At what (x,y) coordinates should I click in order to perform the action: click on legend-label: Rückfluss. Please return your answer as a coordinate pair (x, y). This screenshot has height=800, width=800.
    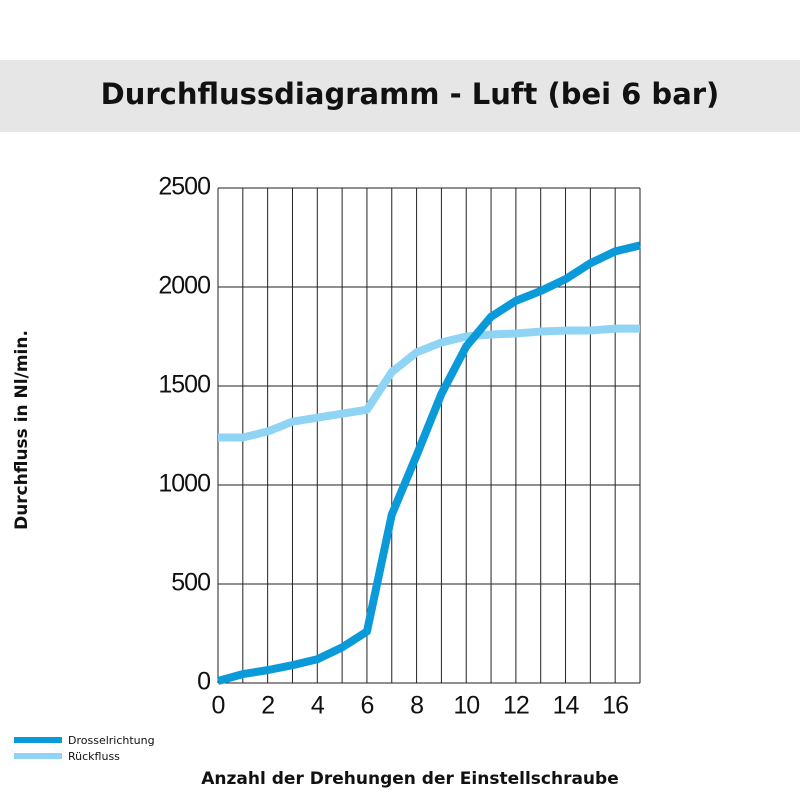
    Looking at the image, I should click on (94, 756).